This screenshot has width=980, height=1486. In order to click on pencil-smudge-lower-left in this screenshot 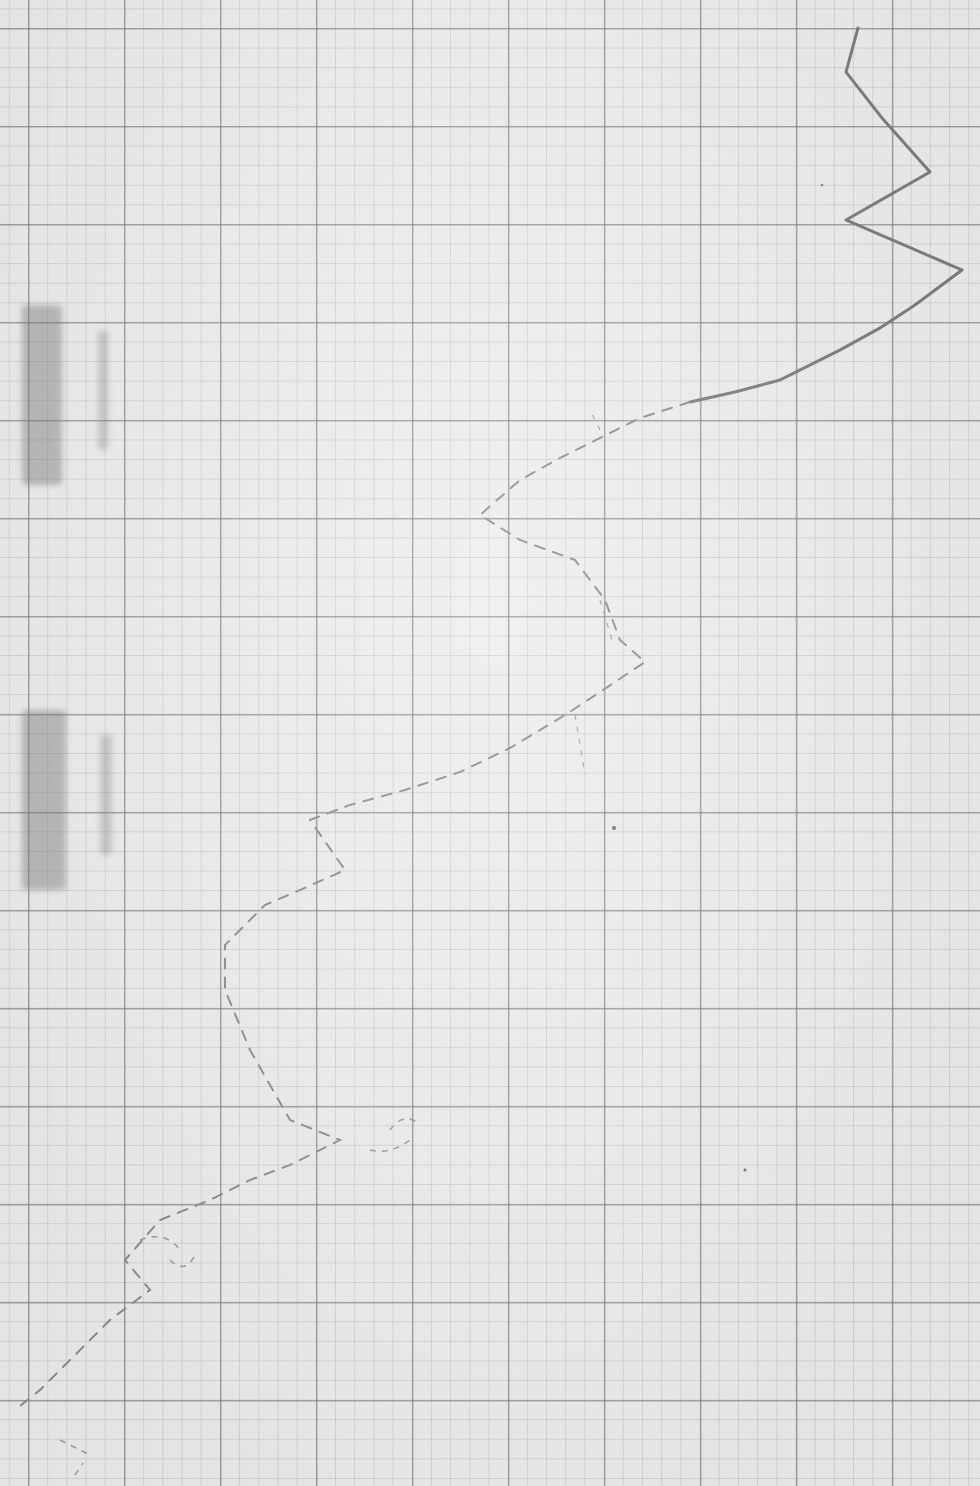, I will do `click(44, 800)`.